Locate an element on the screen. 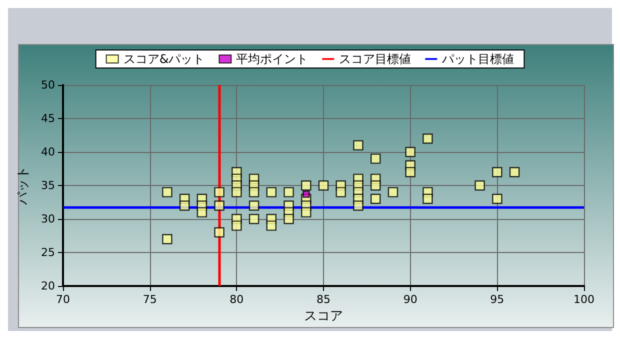  y-tick-label: 30 is located at coordinates (48, 219).